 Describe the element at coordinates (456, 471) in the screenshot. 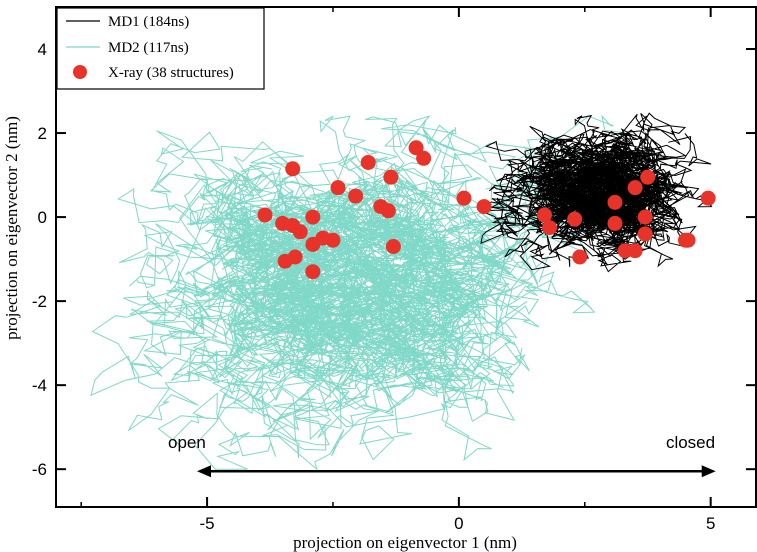

I see `open-closed-arrow` at that location.